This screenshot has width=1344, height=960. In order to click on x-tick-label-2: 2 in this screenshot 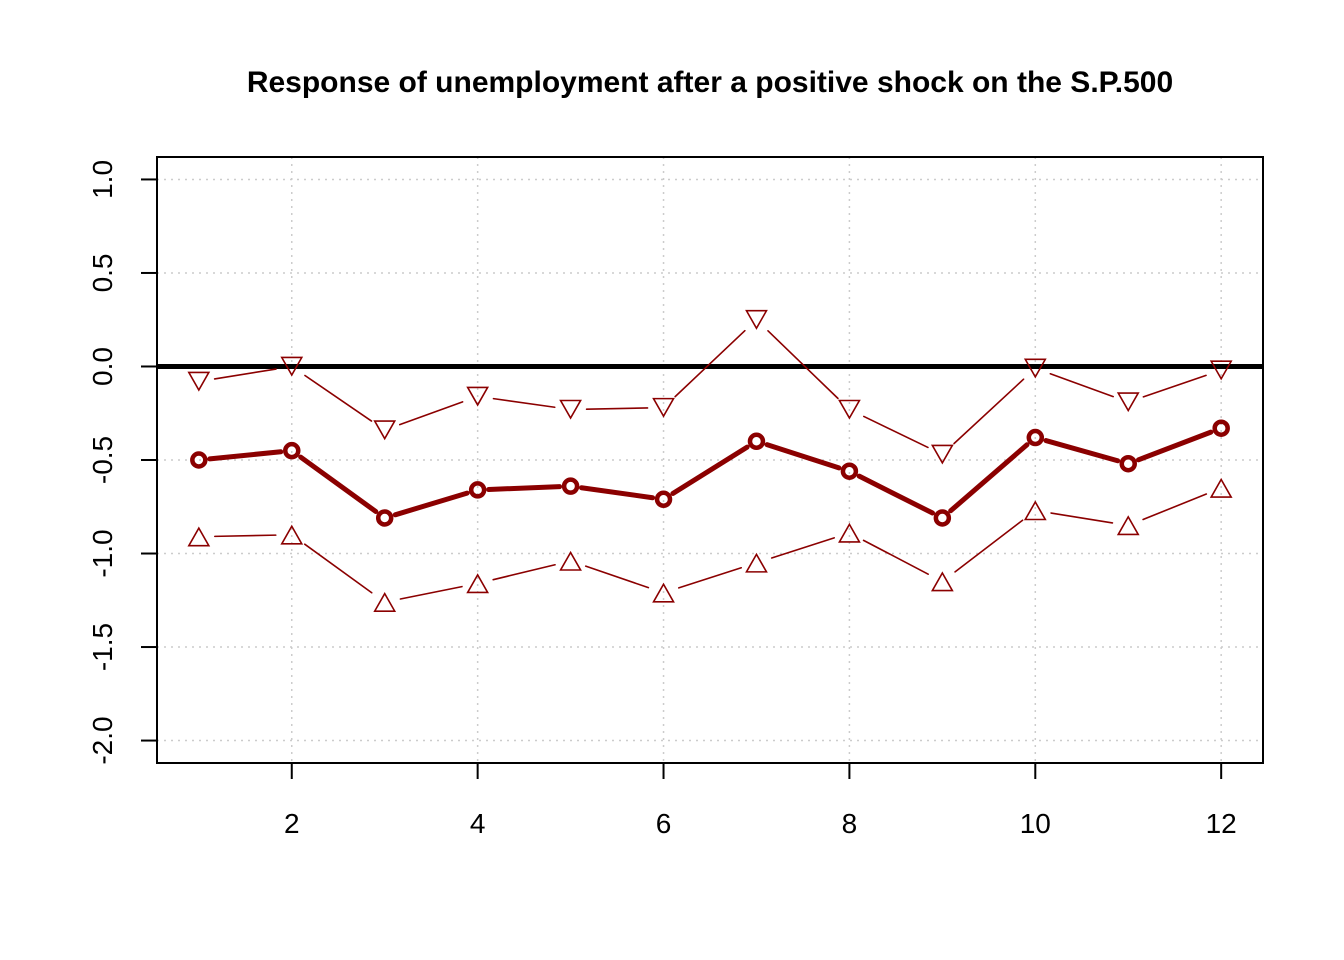, I will do `click(292, 823)`.